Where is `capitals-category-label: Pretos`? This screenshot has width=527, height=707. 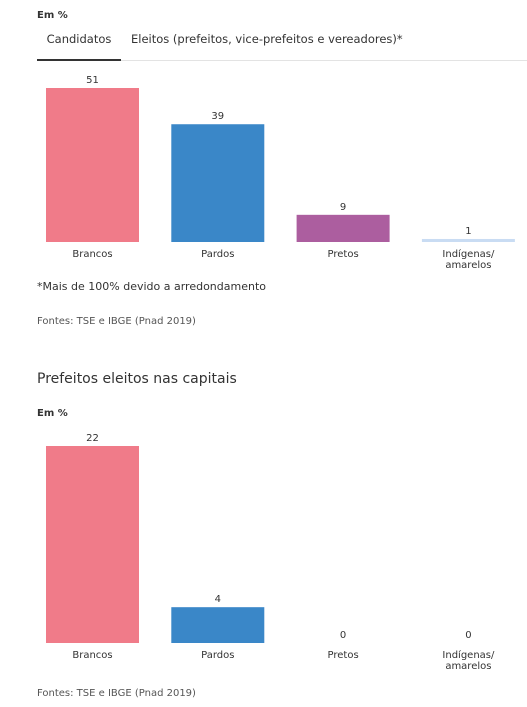
capitals-category-label: Pretos is located at coordinates (343, 655).